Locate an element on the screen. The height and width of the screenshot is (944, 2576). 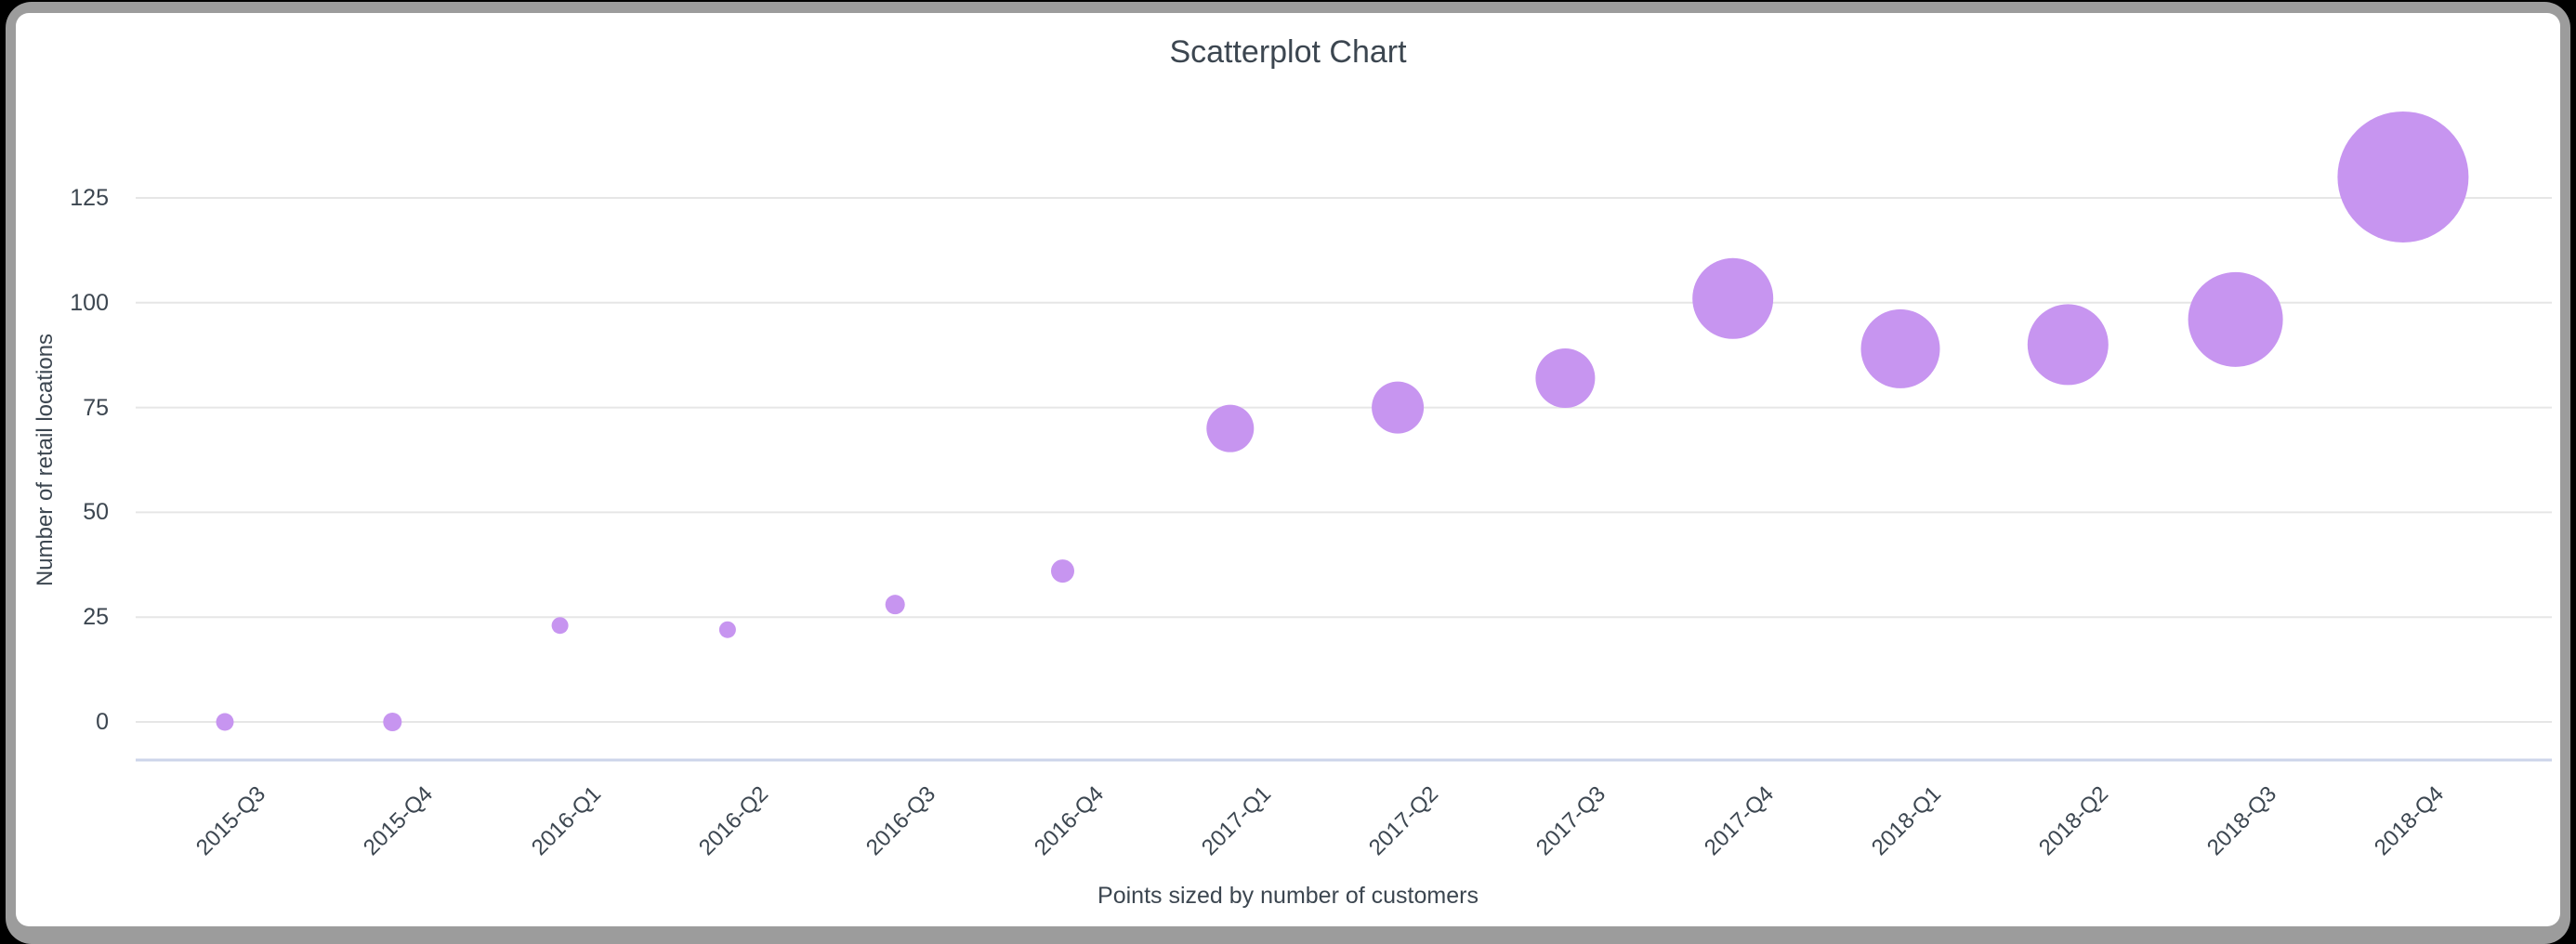
data-point-2018-Q3 is located at coordinates (2235, 319).